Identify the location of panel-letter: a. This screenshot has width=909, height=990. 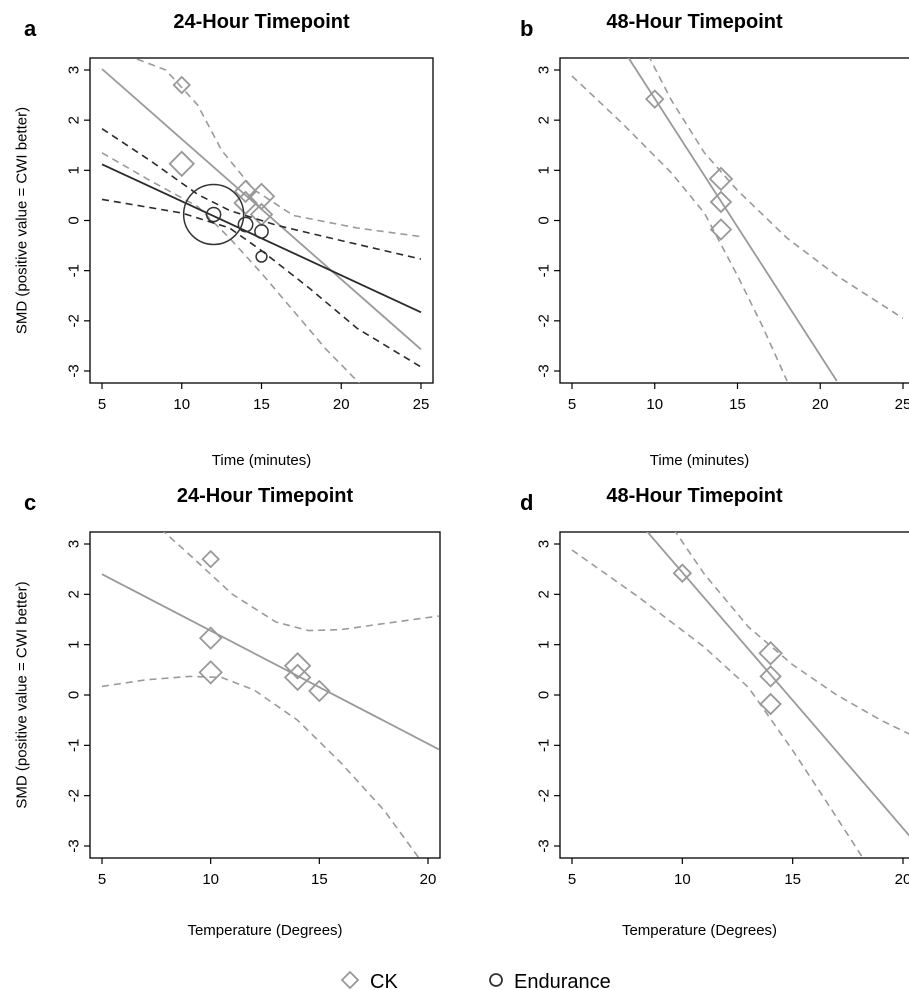
(30, 28).